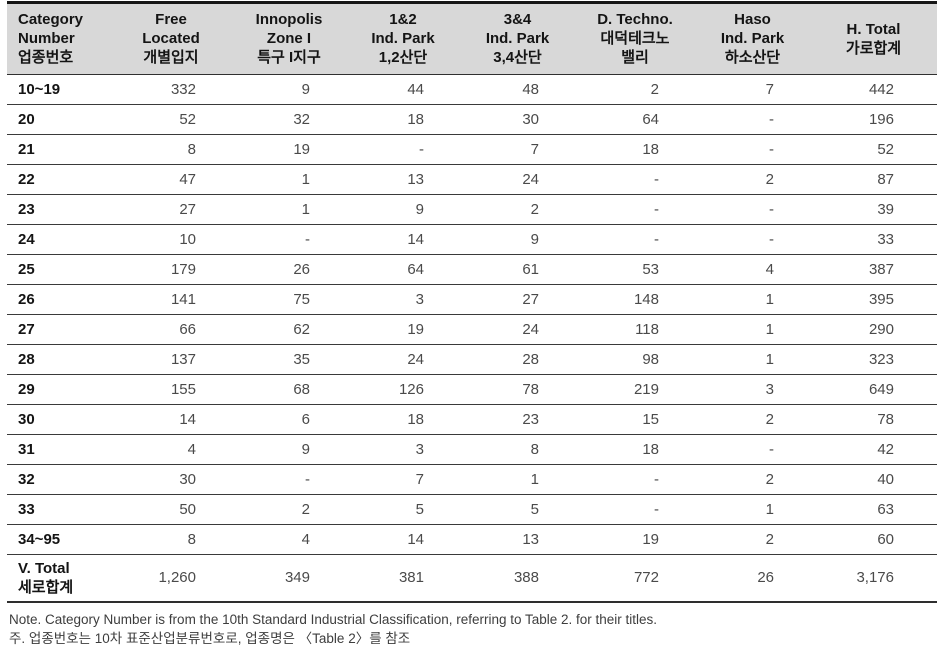 This screenshot has width=944, height=655. I want to click on cell-value: 6, so click(289, 419).